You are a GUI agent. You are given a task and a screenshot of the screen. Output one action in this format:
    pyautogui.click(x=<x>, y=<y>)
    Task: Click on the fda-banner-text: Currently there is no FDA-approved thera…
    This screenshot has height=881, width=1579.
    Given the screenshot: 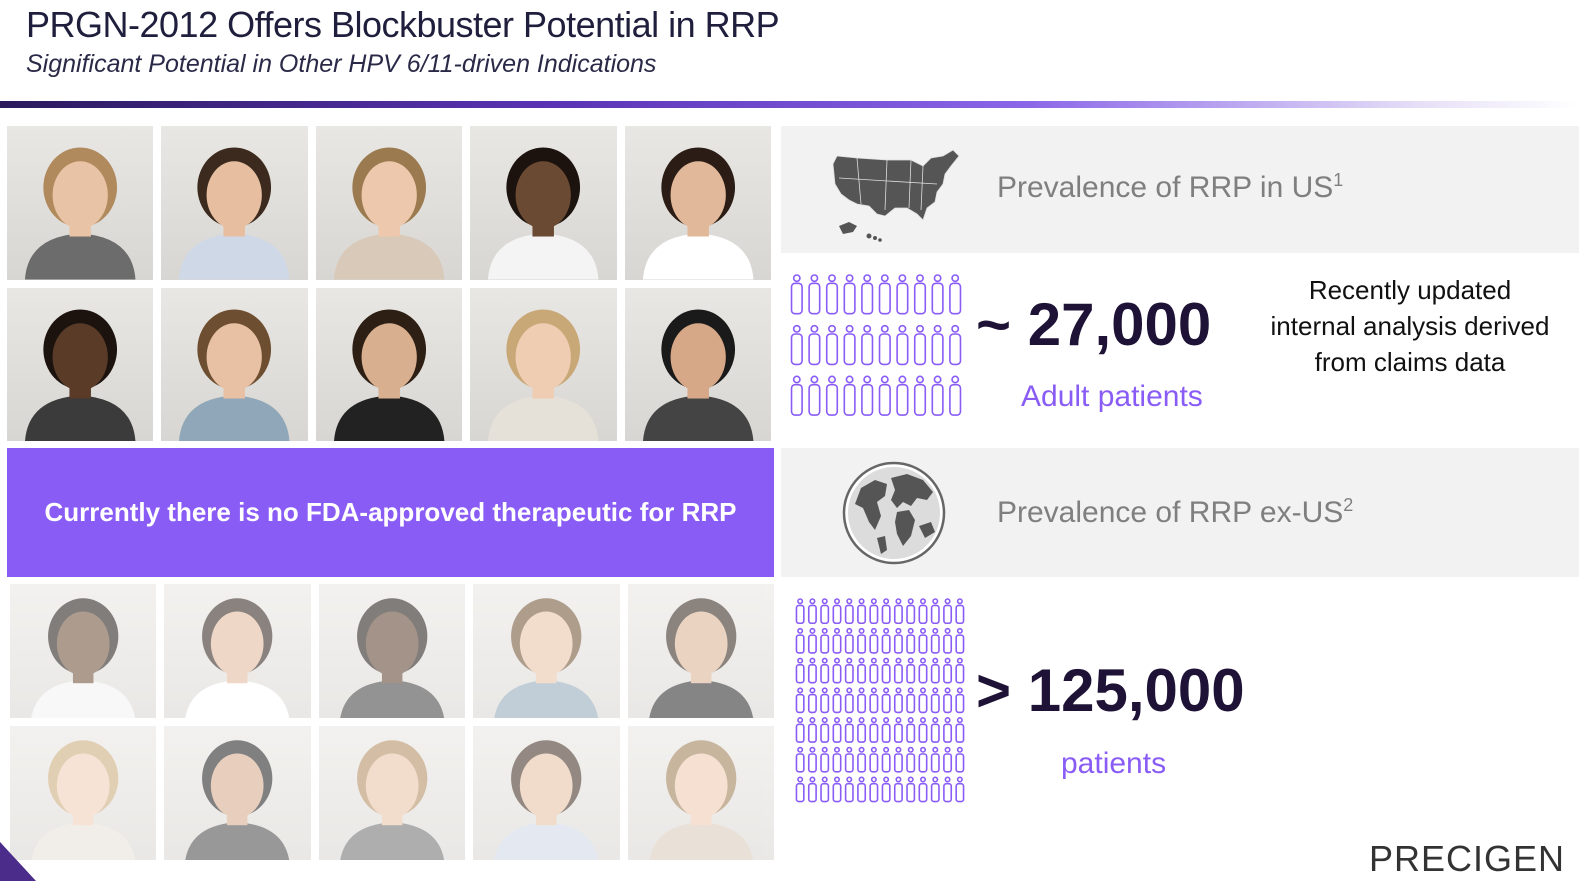 What is the action you would take?
    pyautogui.click(x=390, y=512)
    